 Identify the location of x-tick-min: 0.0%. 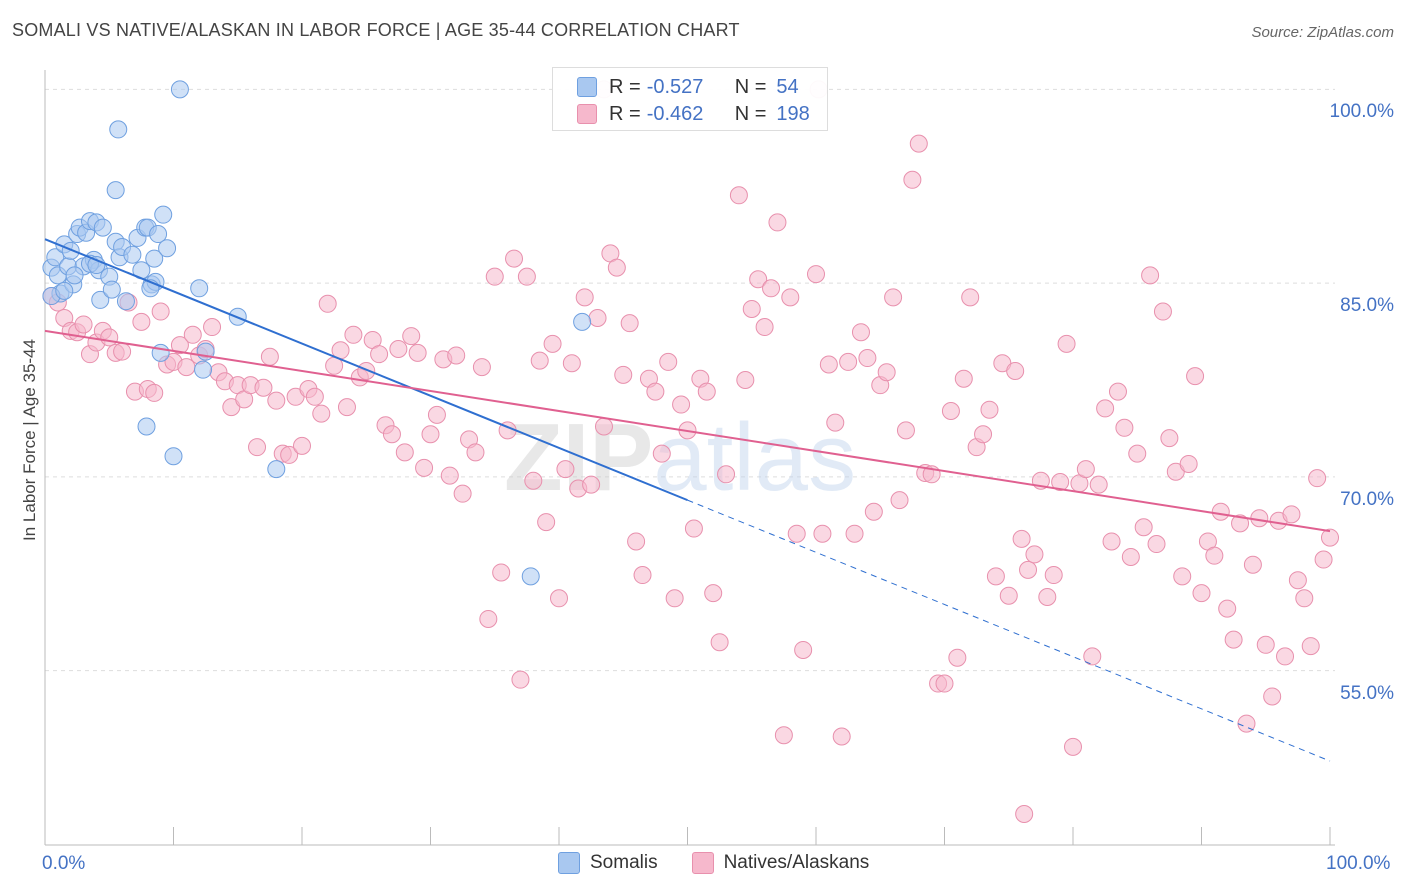
(64, 863).